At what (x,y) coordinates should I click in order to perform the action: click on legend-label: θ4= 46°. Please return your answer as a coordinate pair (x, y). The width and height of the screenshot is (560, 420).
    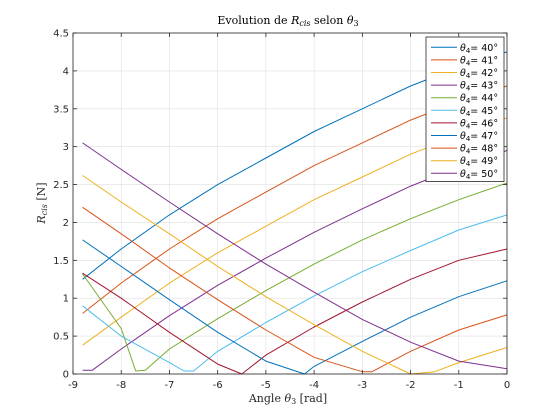
    Looking at the image, I should click on (479, 124).